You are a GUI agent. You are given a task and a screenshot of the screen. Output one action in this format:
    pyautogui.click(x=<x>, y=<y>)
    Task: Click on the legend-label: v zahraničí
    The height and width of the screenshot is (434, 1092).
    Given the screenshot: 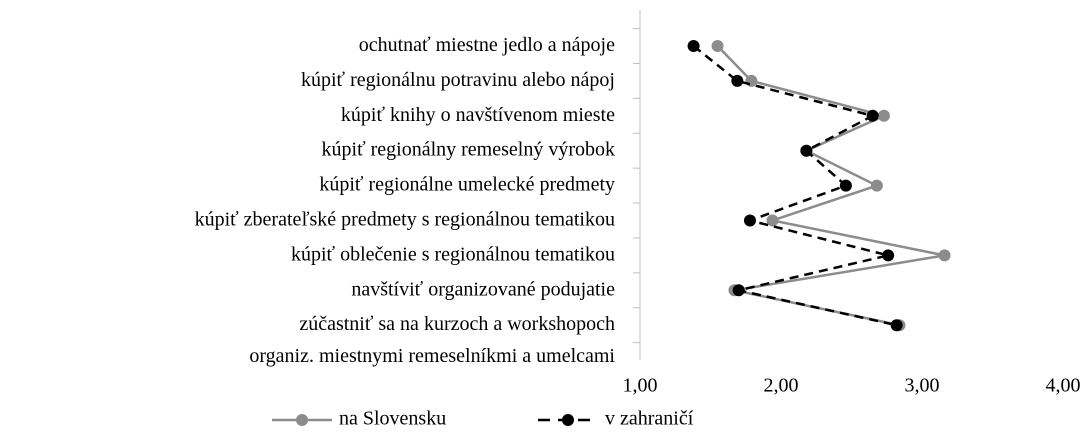 What is the action you would take?
    pyautogui.click(x=649, y=419)
    